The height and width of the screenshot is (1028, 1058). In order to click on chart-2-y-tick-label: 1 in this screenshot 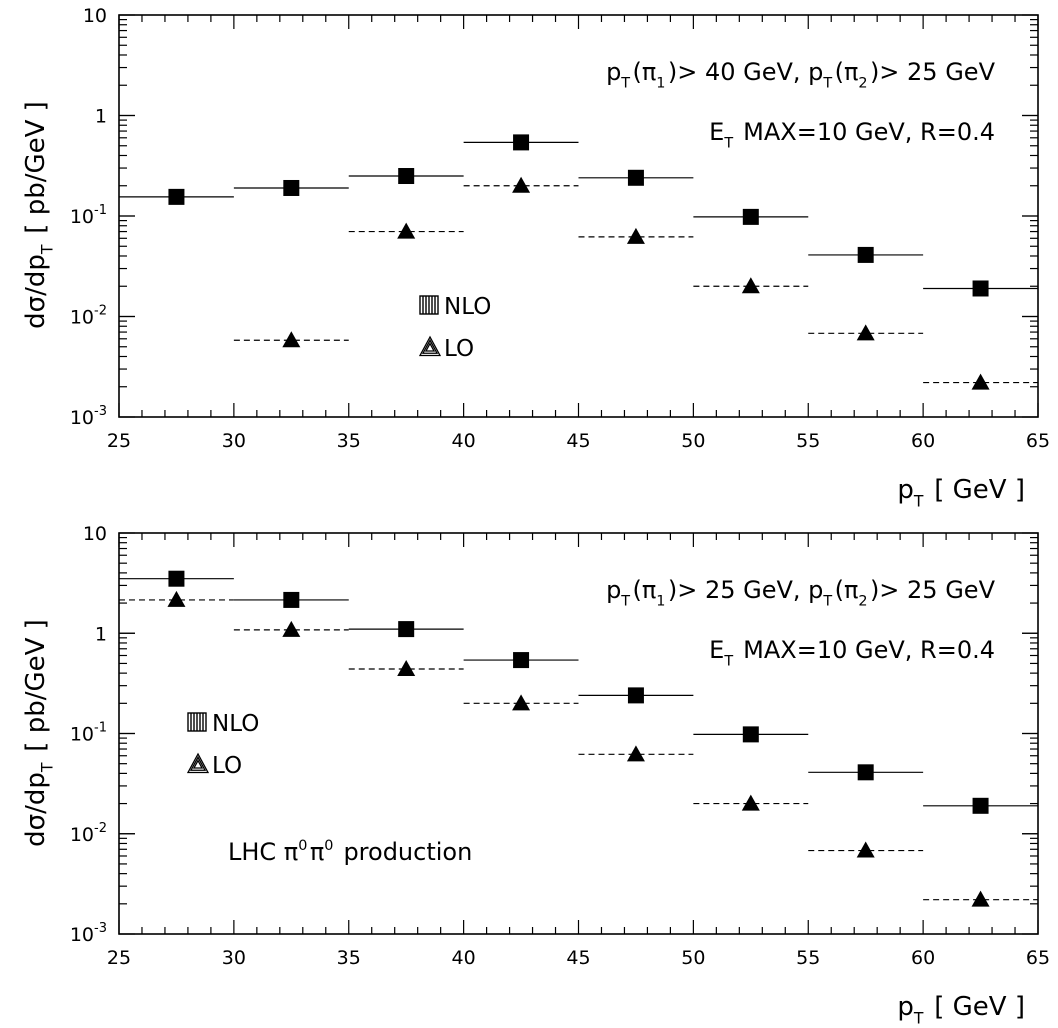, I will do `click(101, 634)`.